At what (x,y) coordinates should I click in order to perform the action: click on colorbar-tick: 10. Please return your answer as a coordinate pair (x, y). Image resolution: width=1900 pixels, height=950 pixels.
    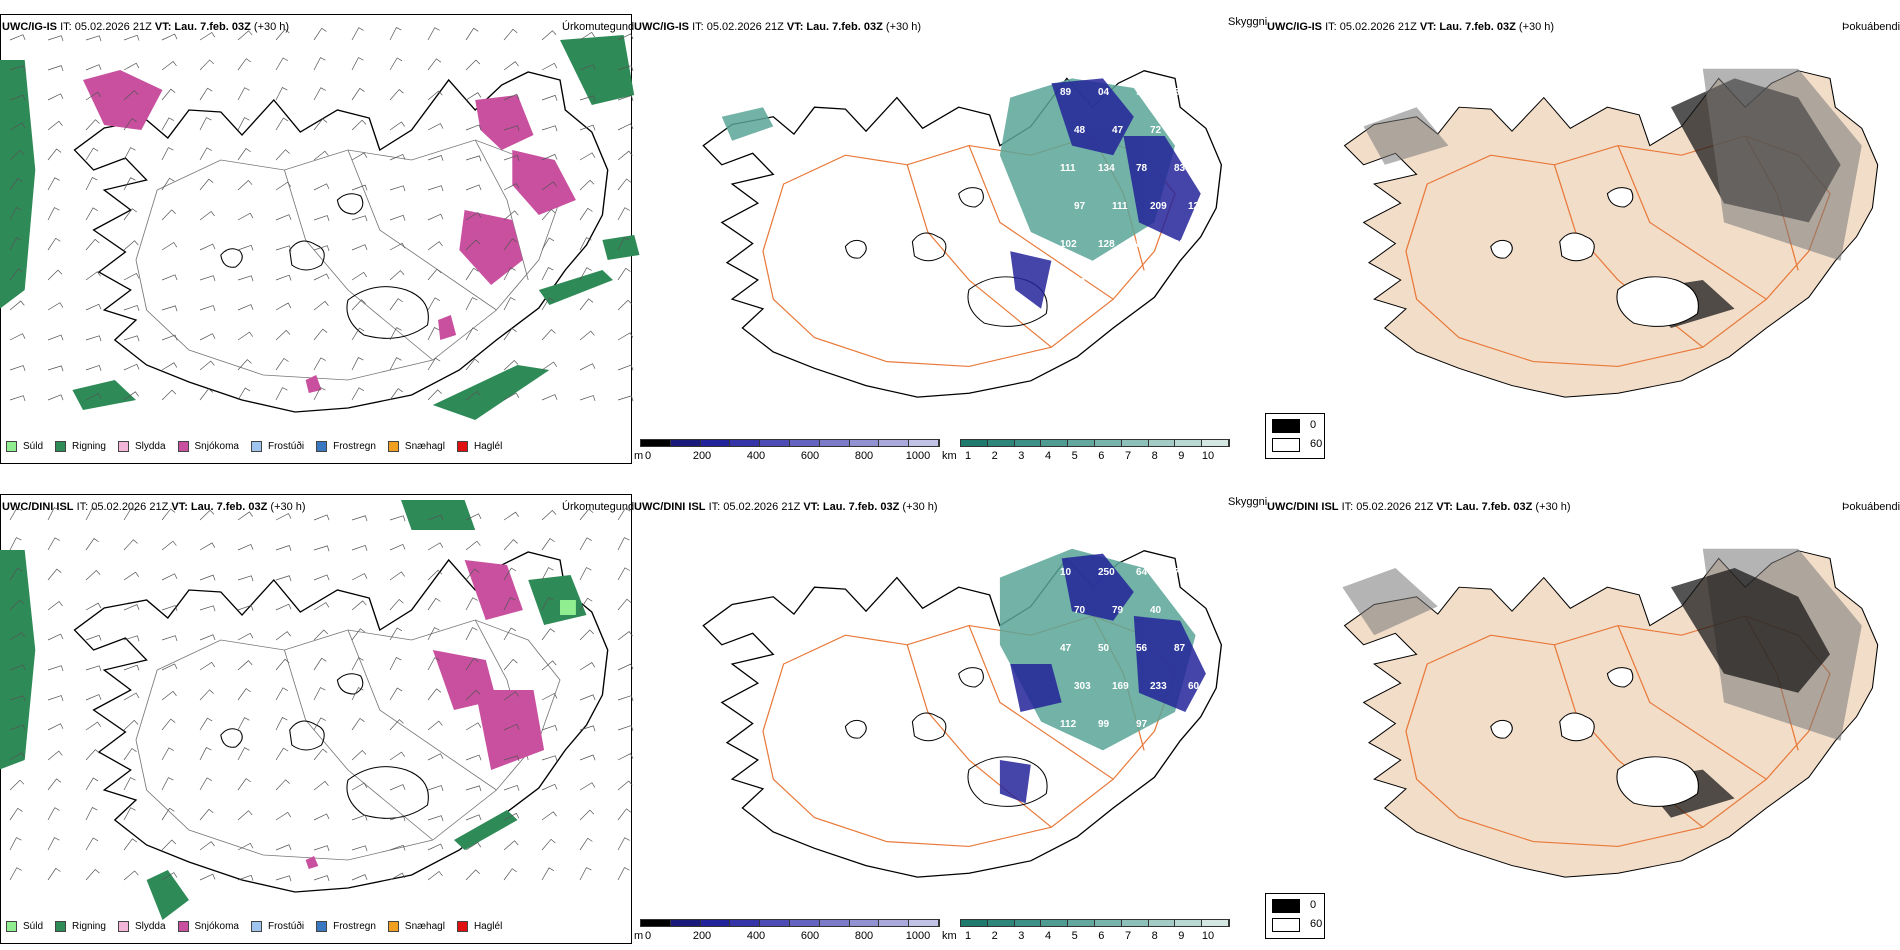
    Looking at the image, I should click on (1208, 936).